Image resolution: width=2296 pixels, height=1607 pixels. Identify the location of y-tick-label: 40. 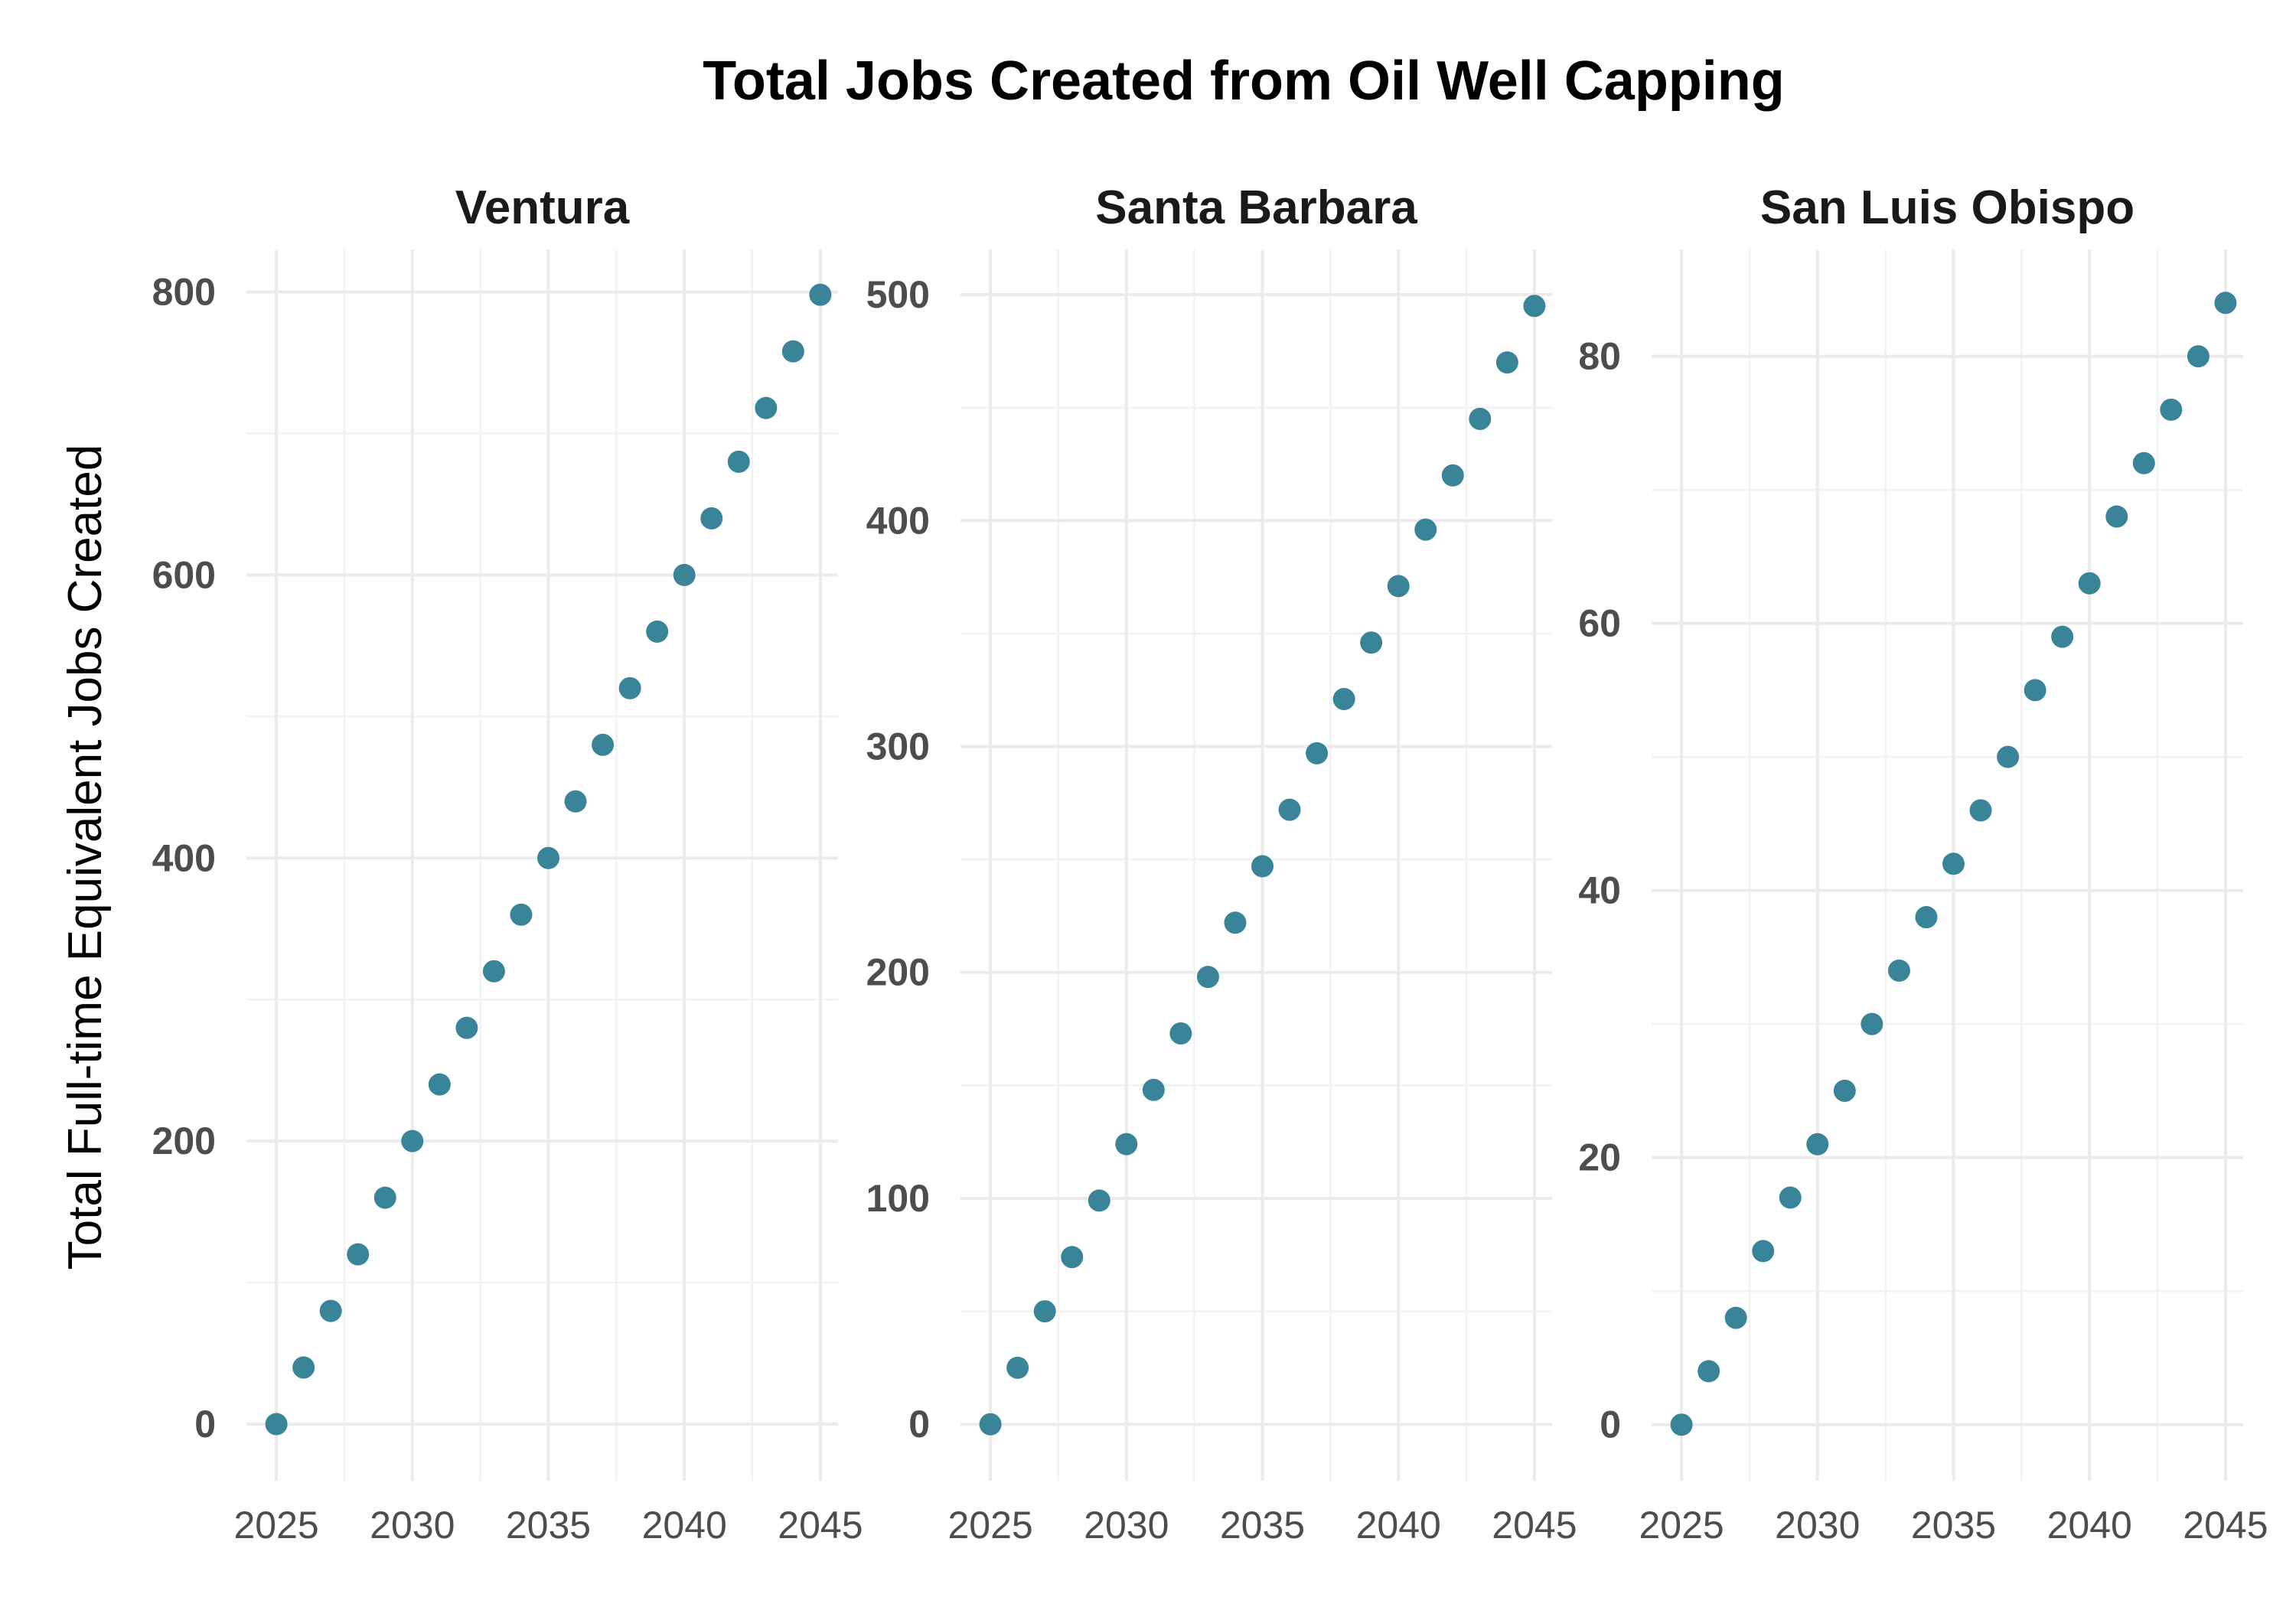
(1599, 890).